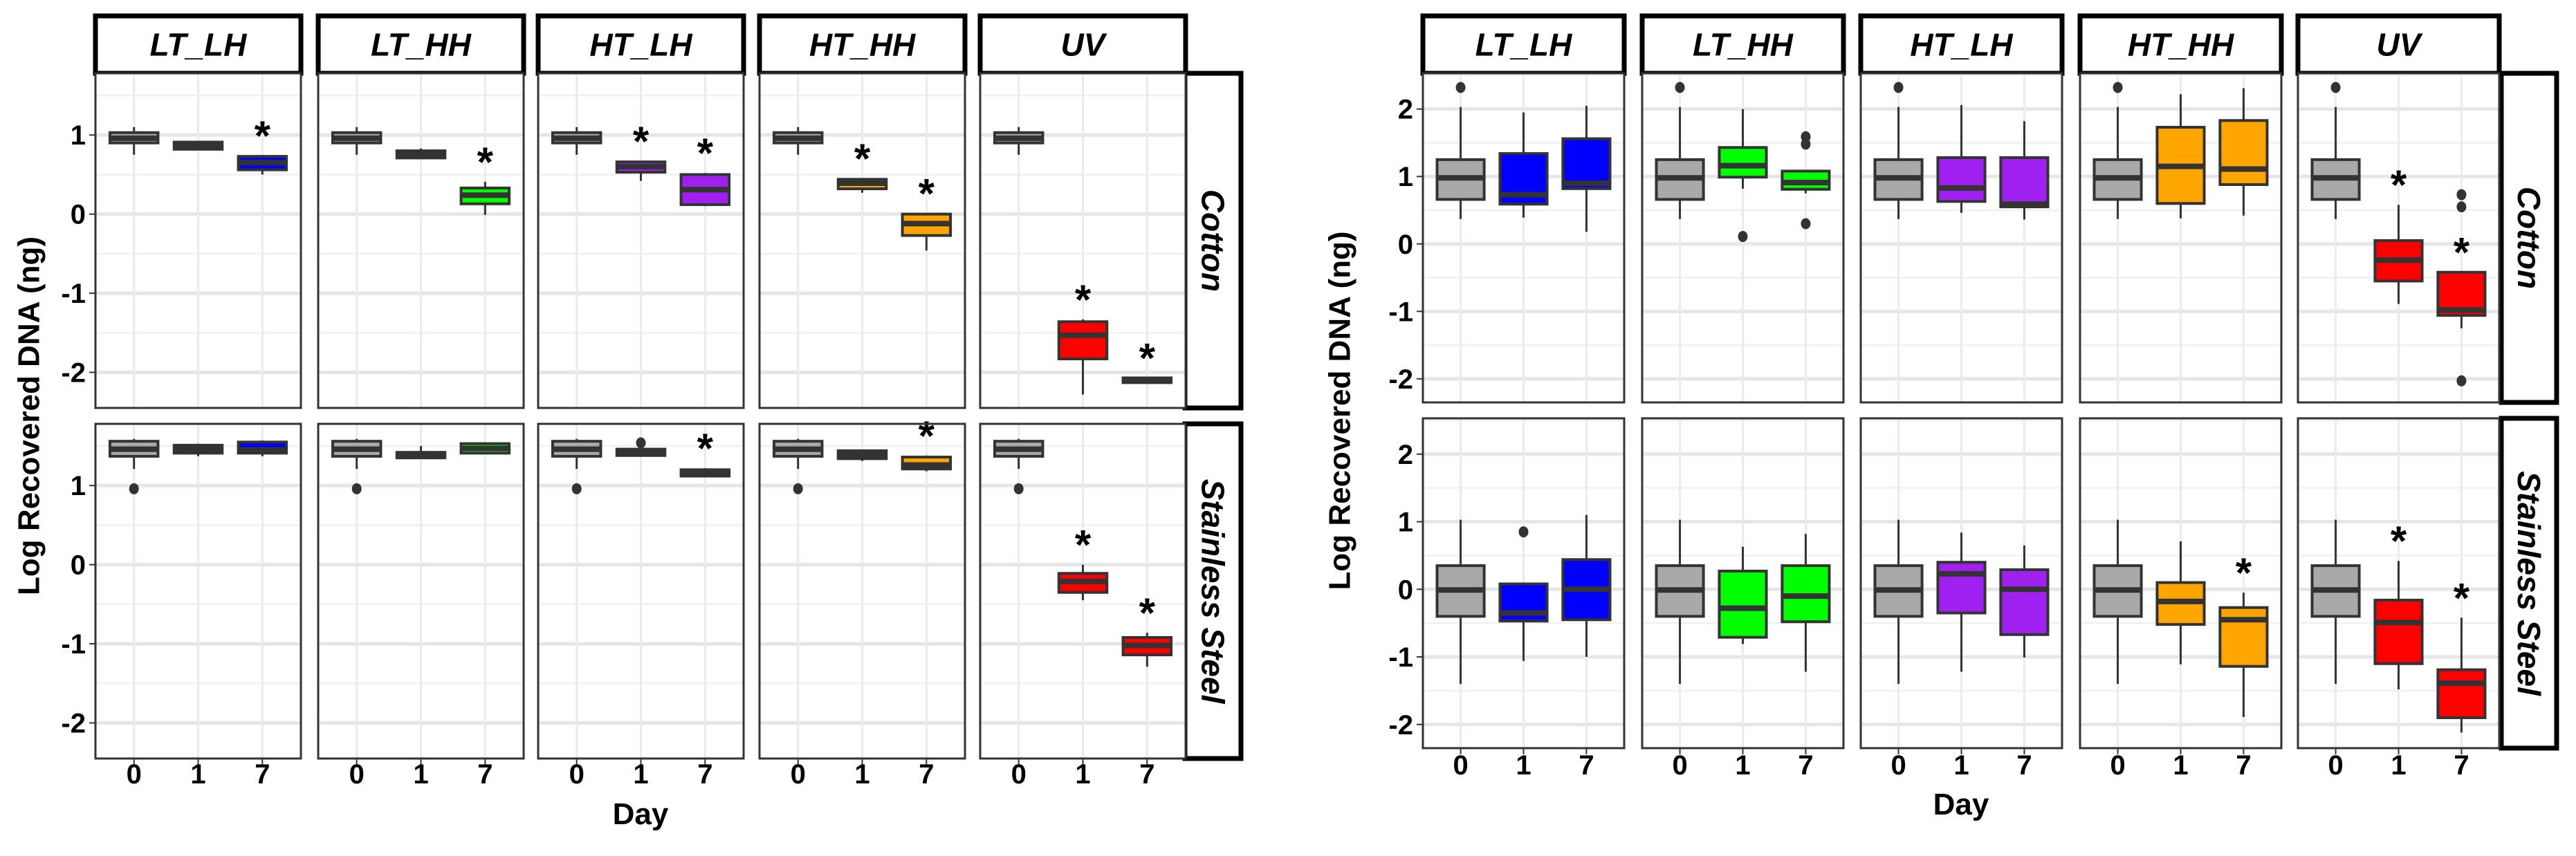 This screenshot has height=856, width=2576. Describe the element at coordinates (1523, 45) in the screenshot. I see `facet-label: LT_LH` at that location.